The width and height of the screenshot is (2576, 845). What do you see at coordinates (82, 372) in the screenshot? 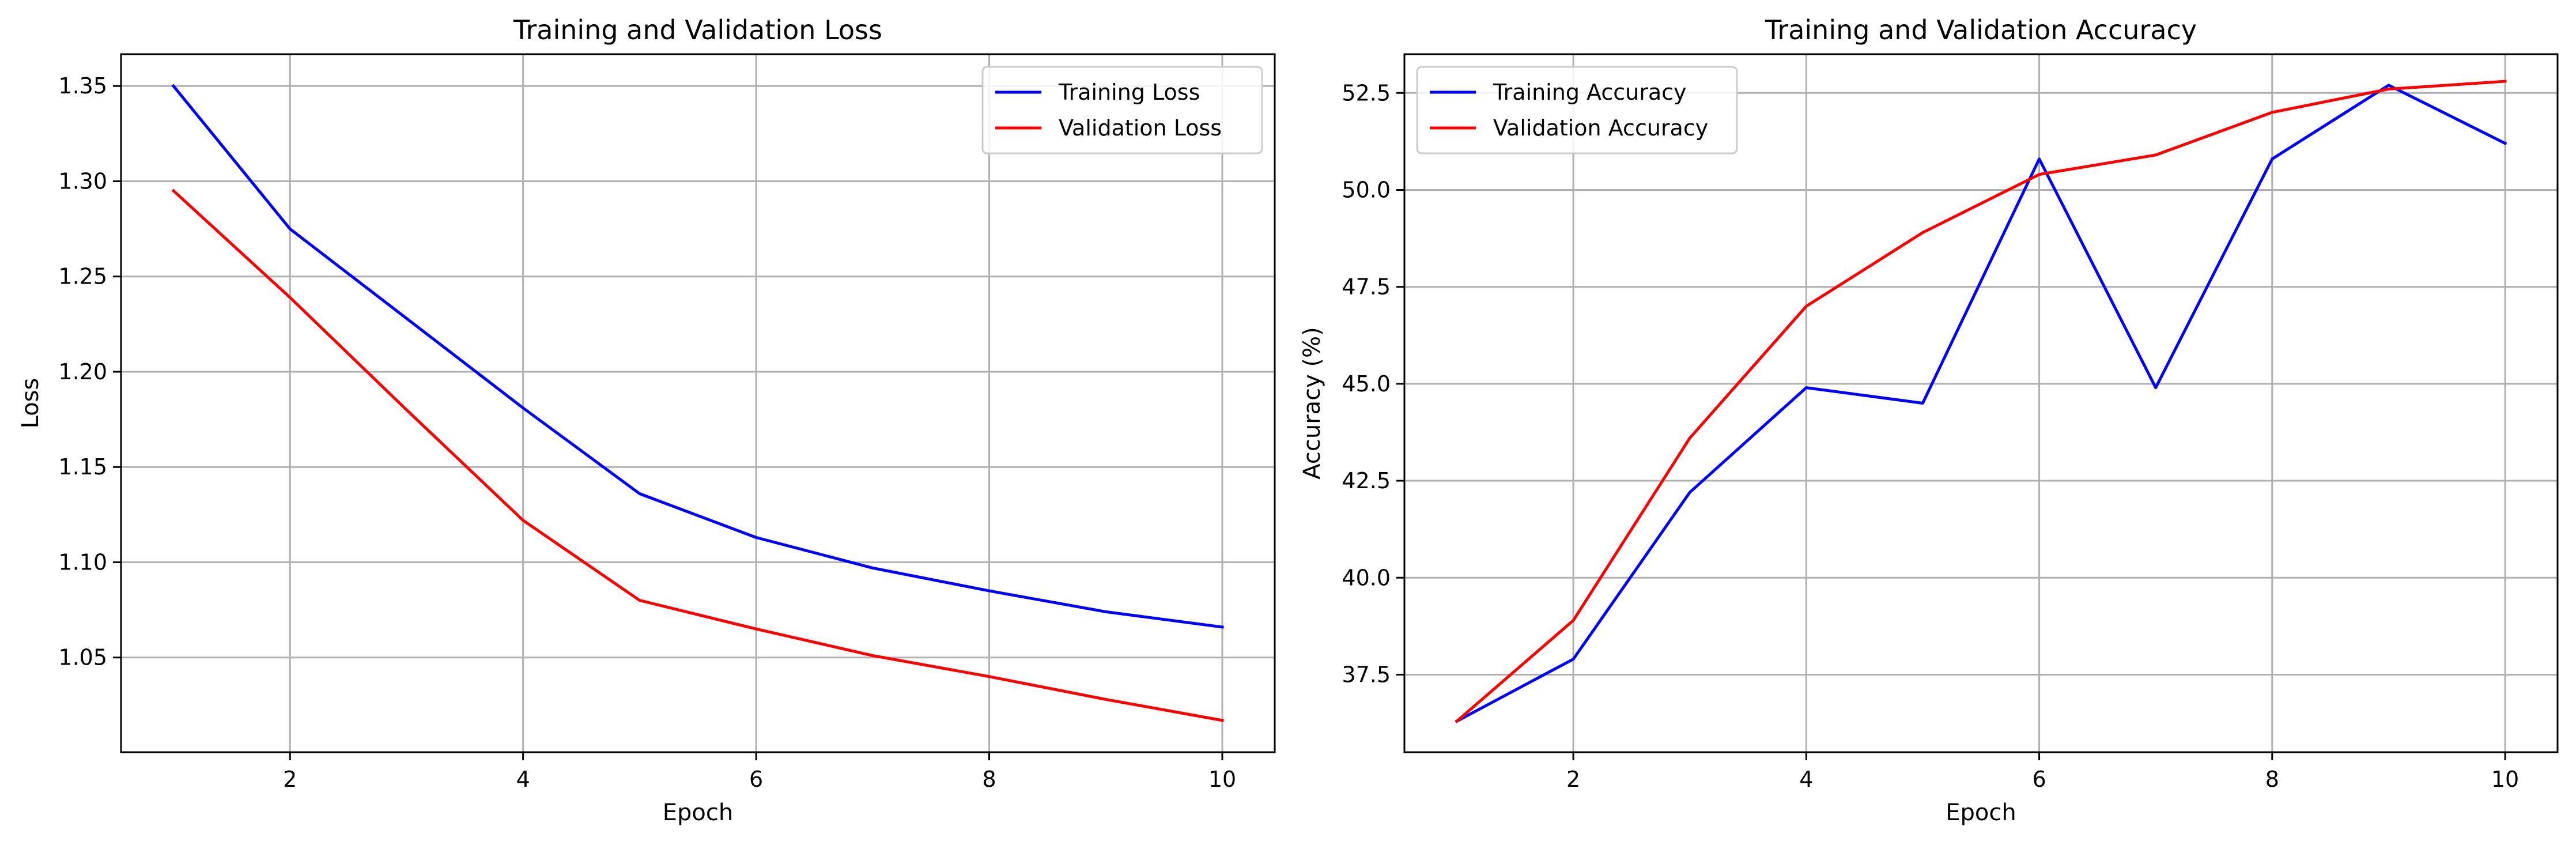
I see `y-tick-label: 1.20` at bounding box center [82, 372].